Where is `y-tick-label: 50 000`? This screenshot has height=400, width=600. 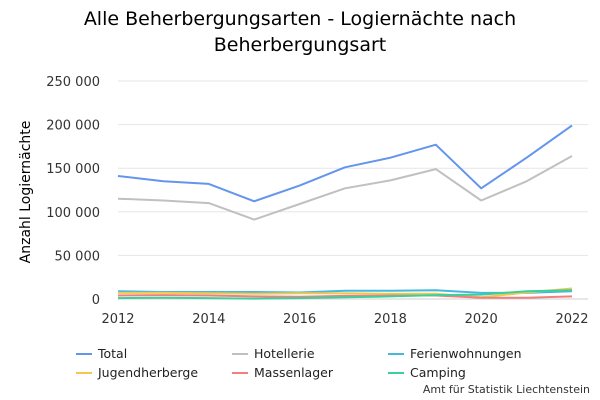
y-tick-label: 50 000 is located at coordinates (78, 256).